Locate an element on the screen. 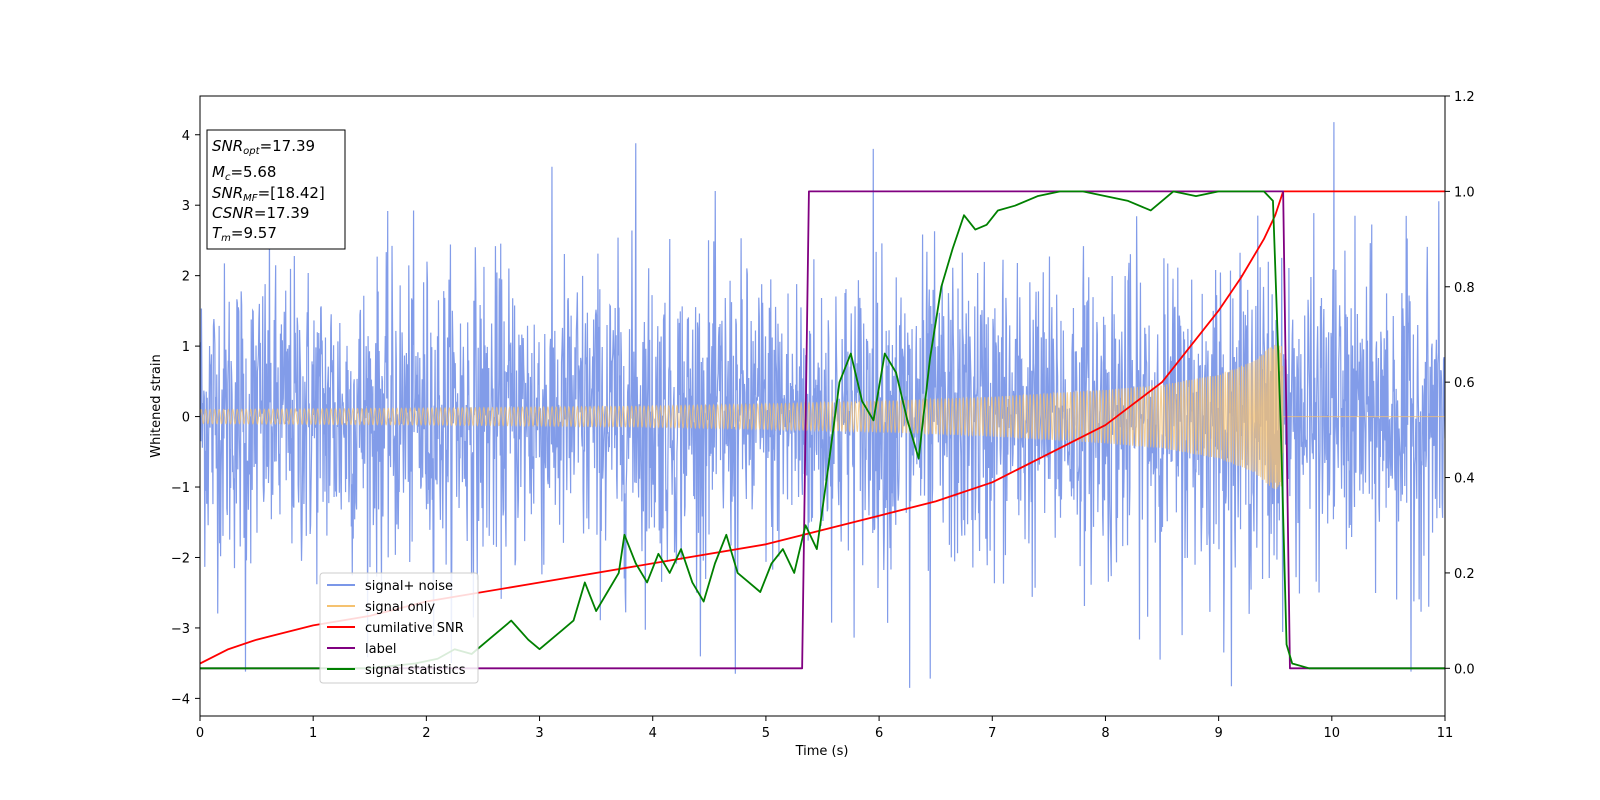 Image resolution: width=1600 pixels, height=800 pixels. x-tick-label: 5 is located at coordinates (766, 733).